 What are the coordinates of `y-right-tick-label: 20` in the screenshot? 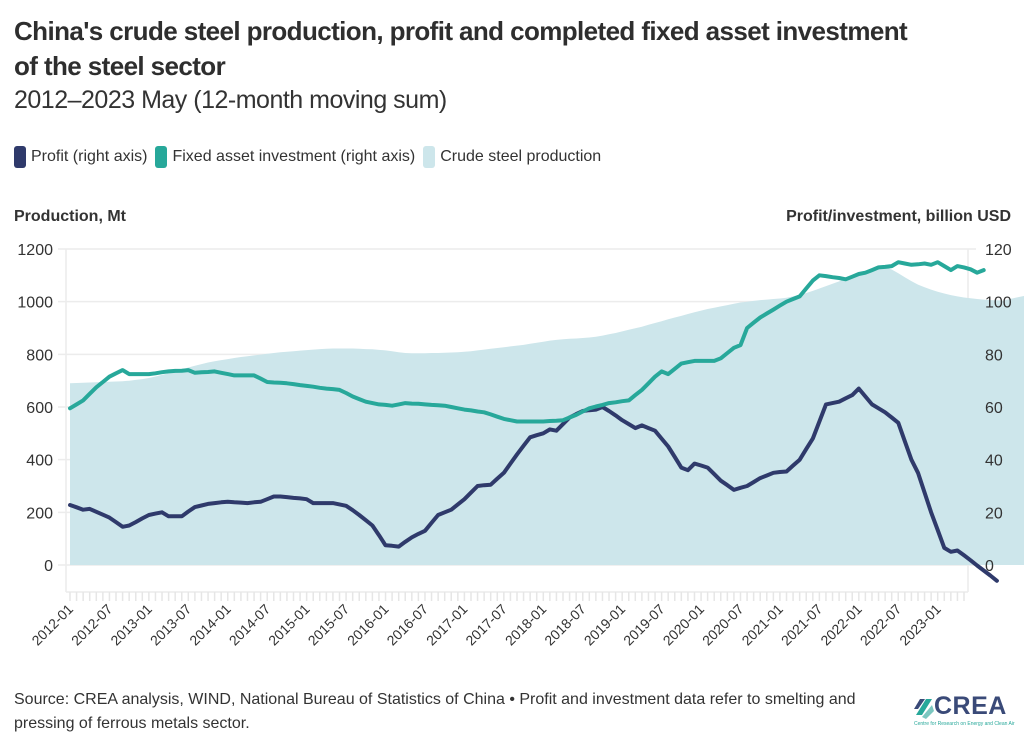 It's located at (994, 513).